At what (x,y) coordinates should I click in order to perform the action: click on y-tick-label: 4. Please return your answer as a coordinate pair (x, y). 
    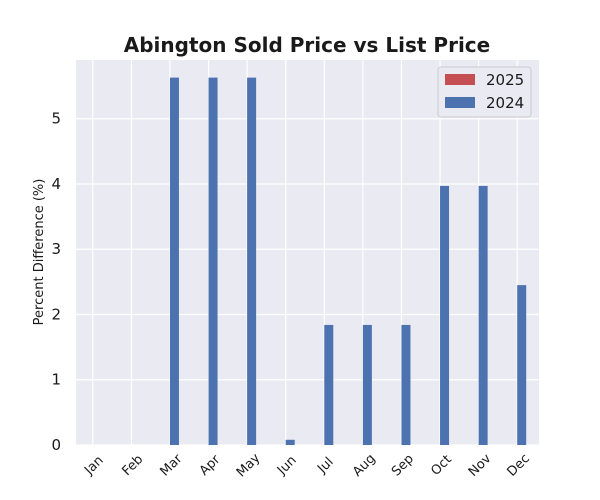
    Looking at the image, I should click on (56, 184).